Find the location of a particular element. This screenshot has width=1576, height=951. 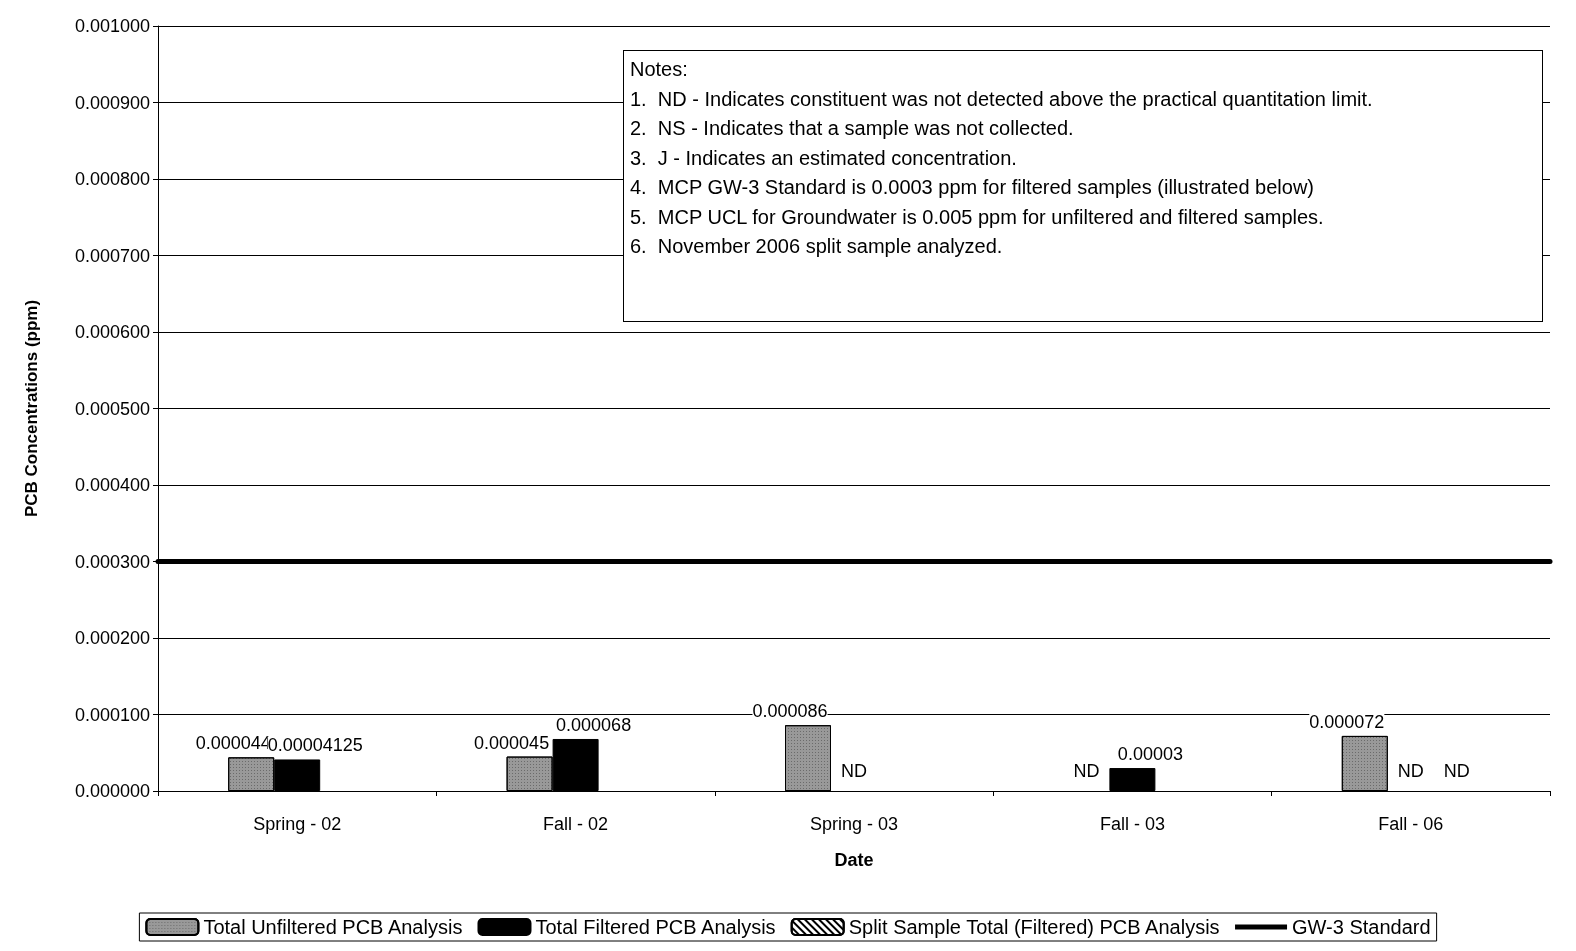

x-tick-label: Spring - 03 is located at coordinates (854, 824).